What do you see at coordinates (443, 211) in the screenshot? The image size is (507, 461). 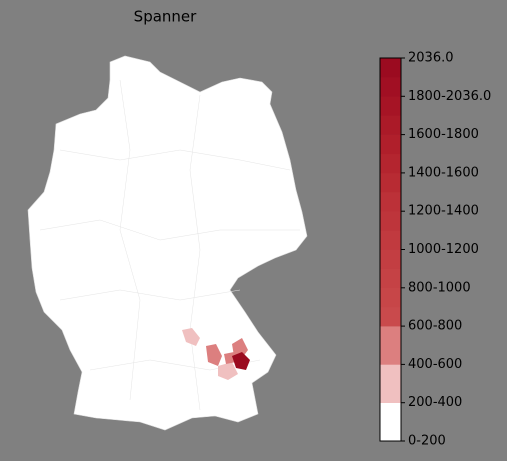 I see `colorbar-label: 1200-1400` at bounding box center [443, 211].